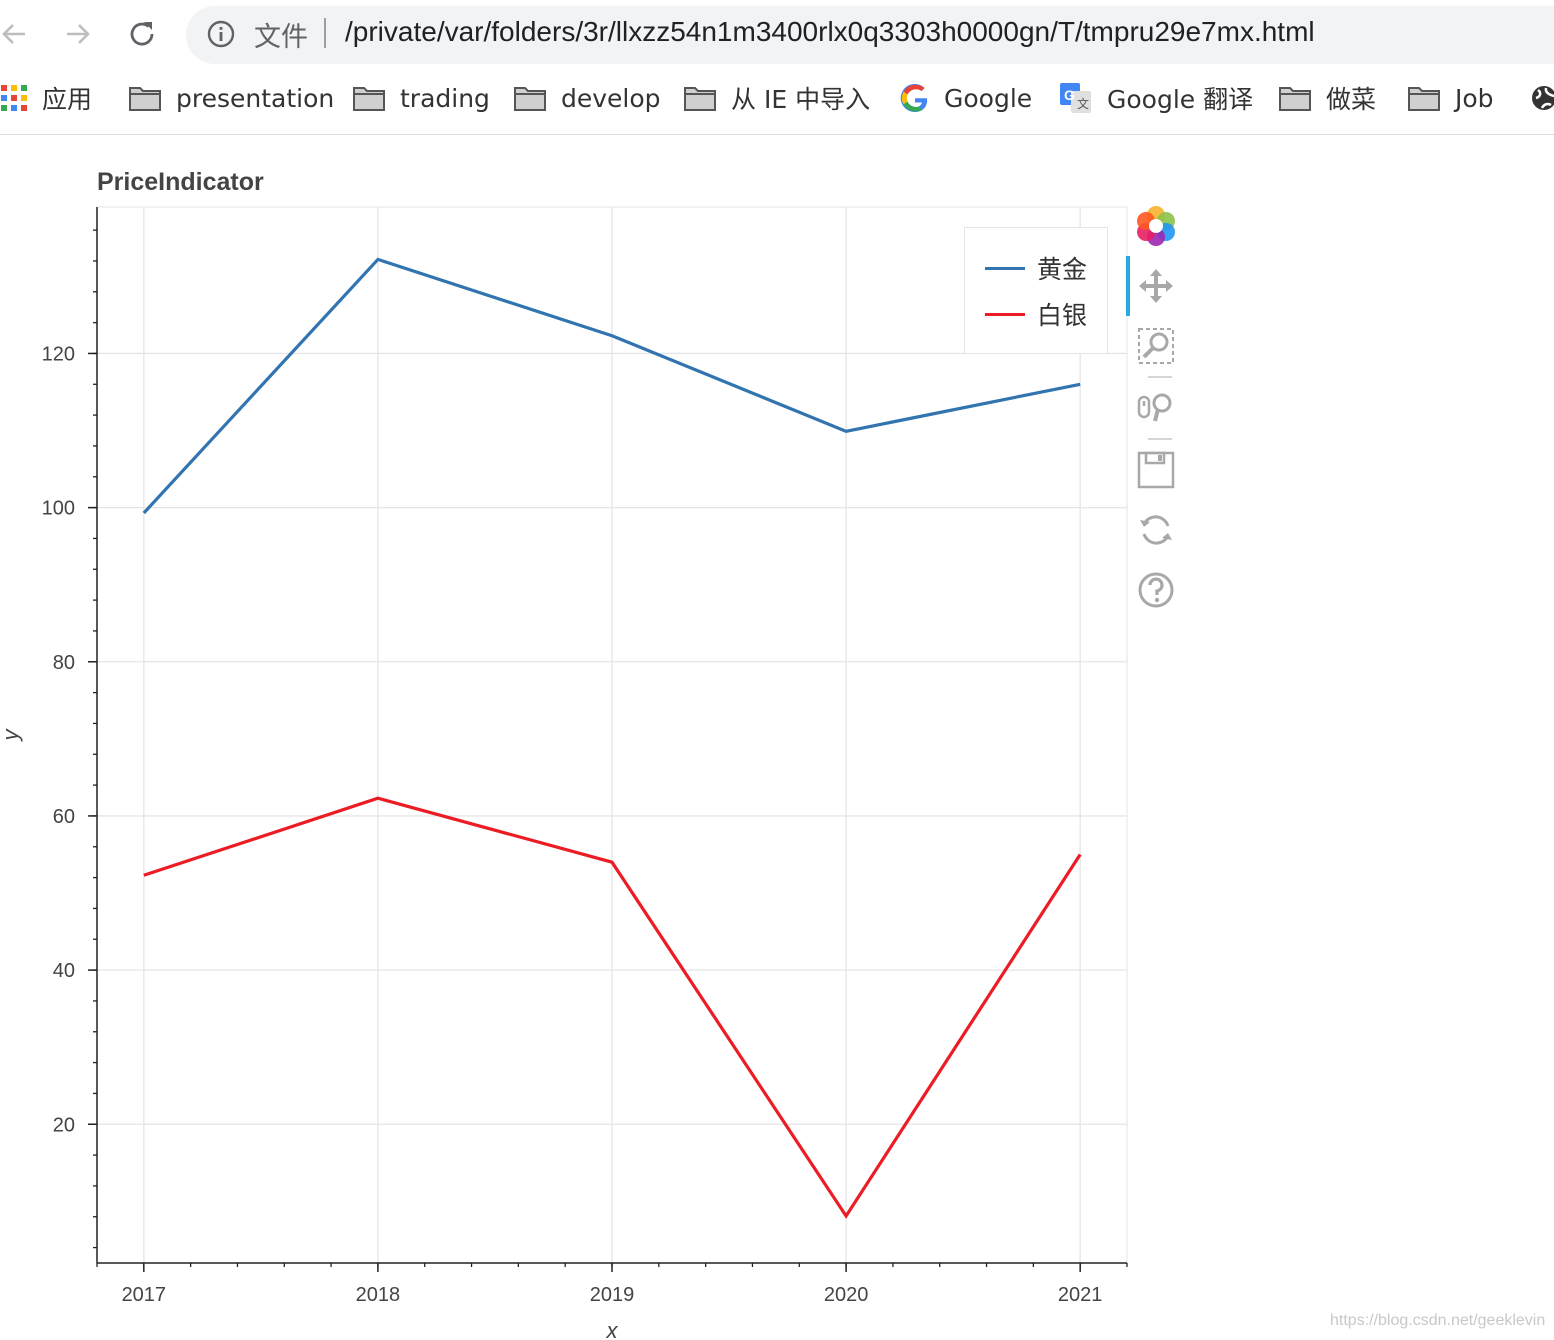 This screenshot has height=1340, width=1554. Describe the element at coordinates (58, 509) in the screenshot. I see `y-tick-label: 100` at that location.